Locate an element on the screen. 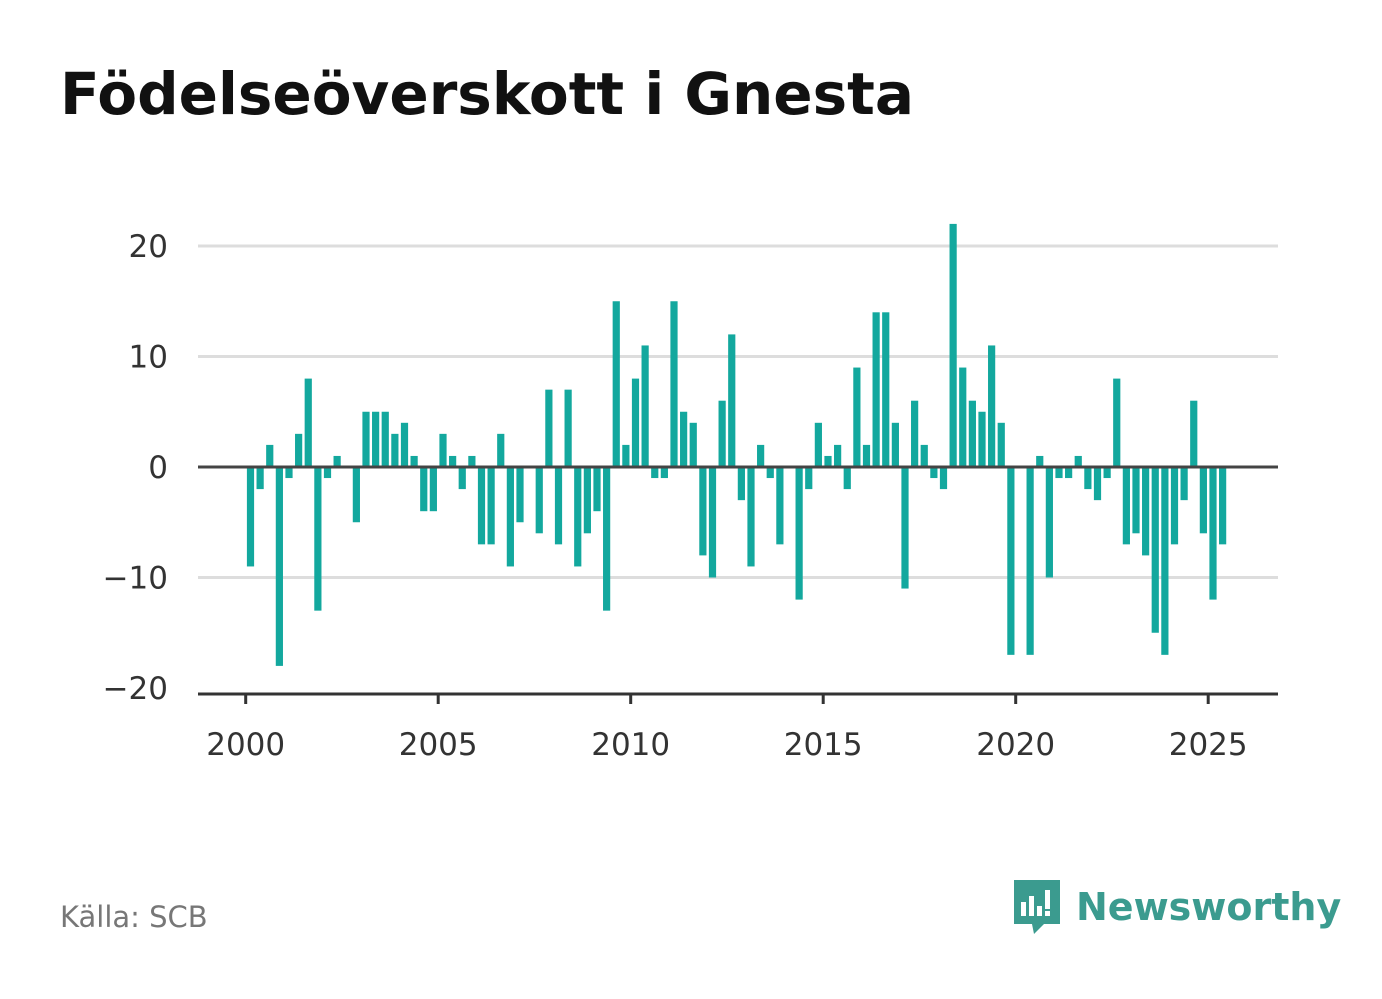 This screenshot has width=1382, height=999. y-tick-label: −10 is located at coordinates (135, 579).